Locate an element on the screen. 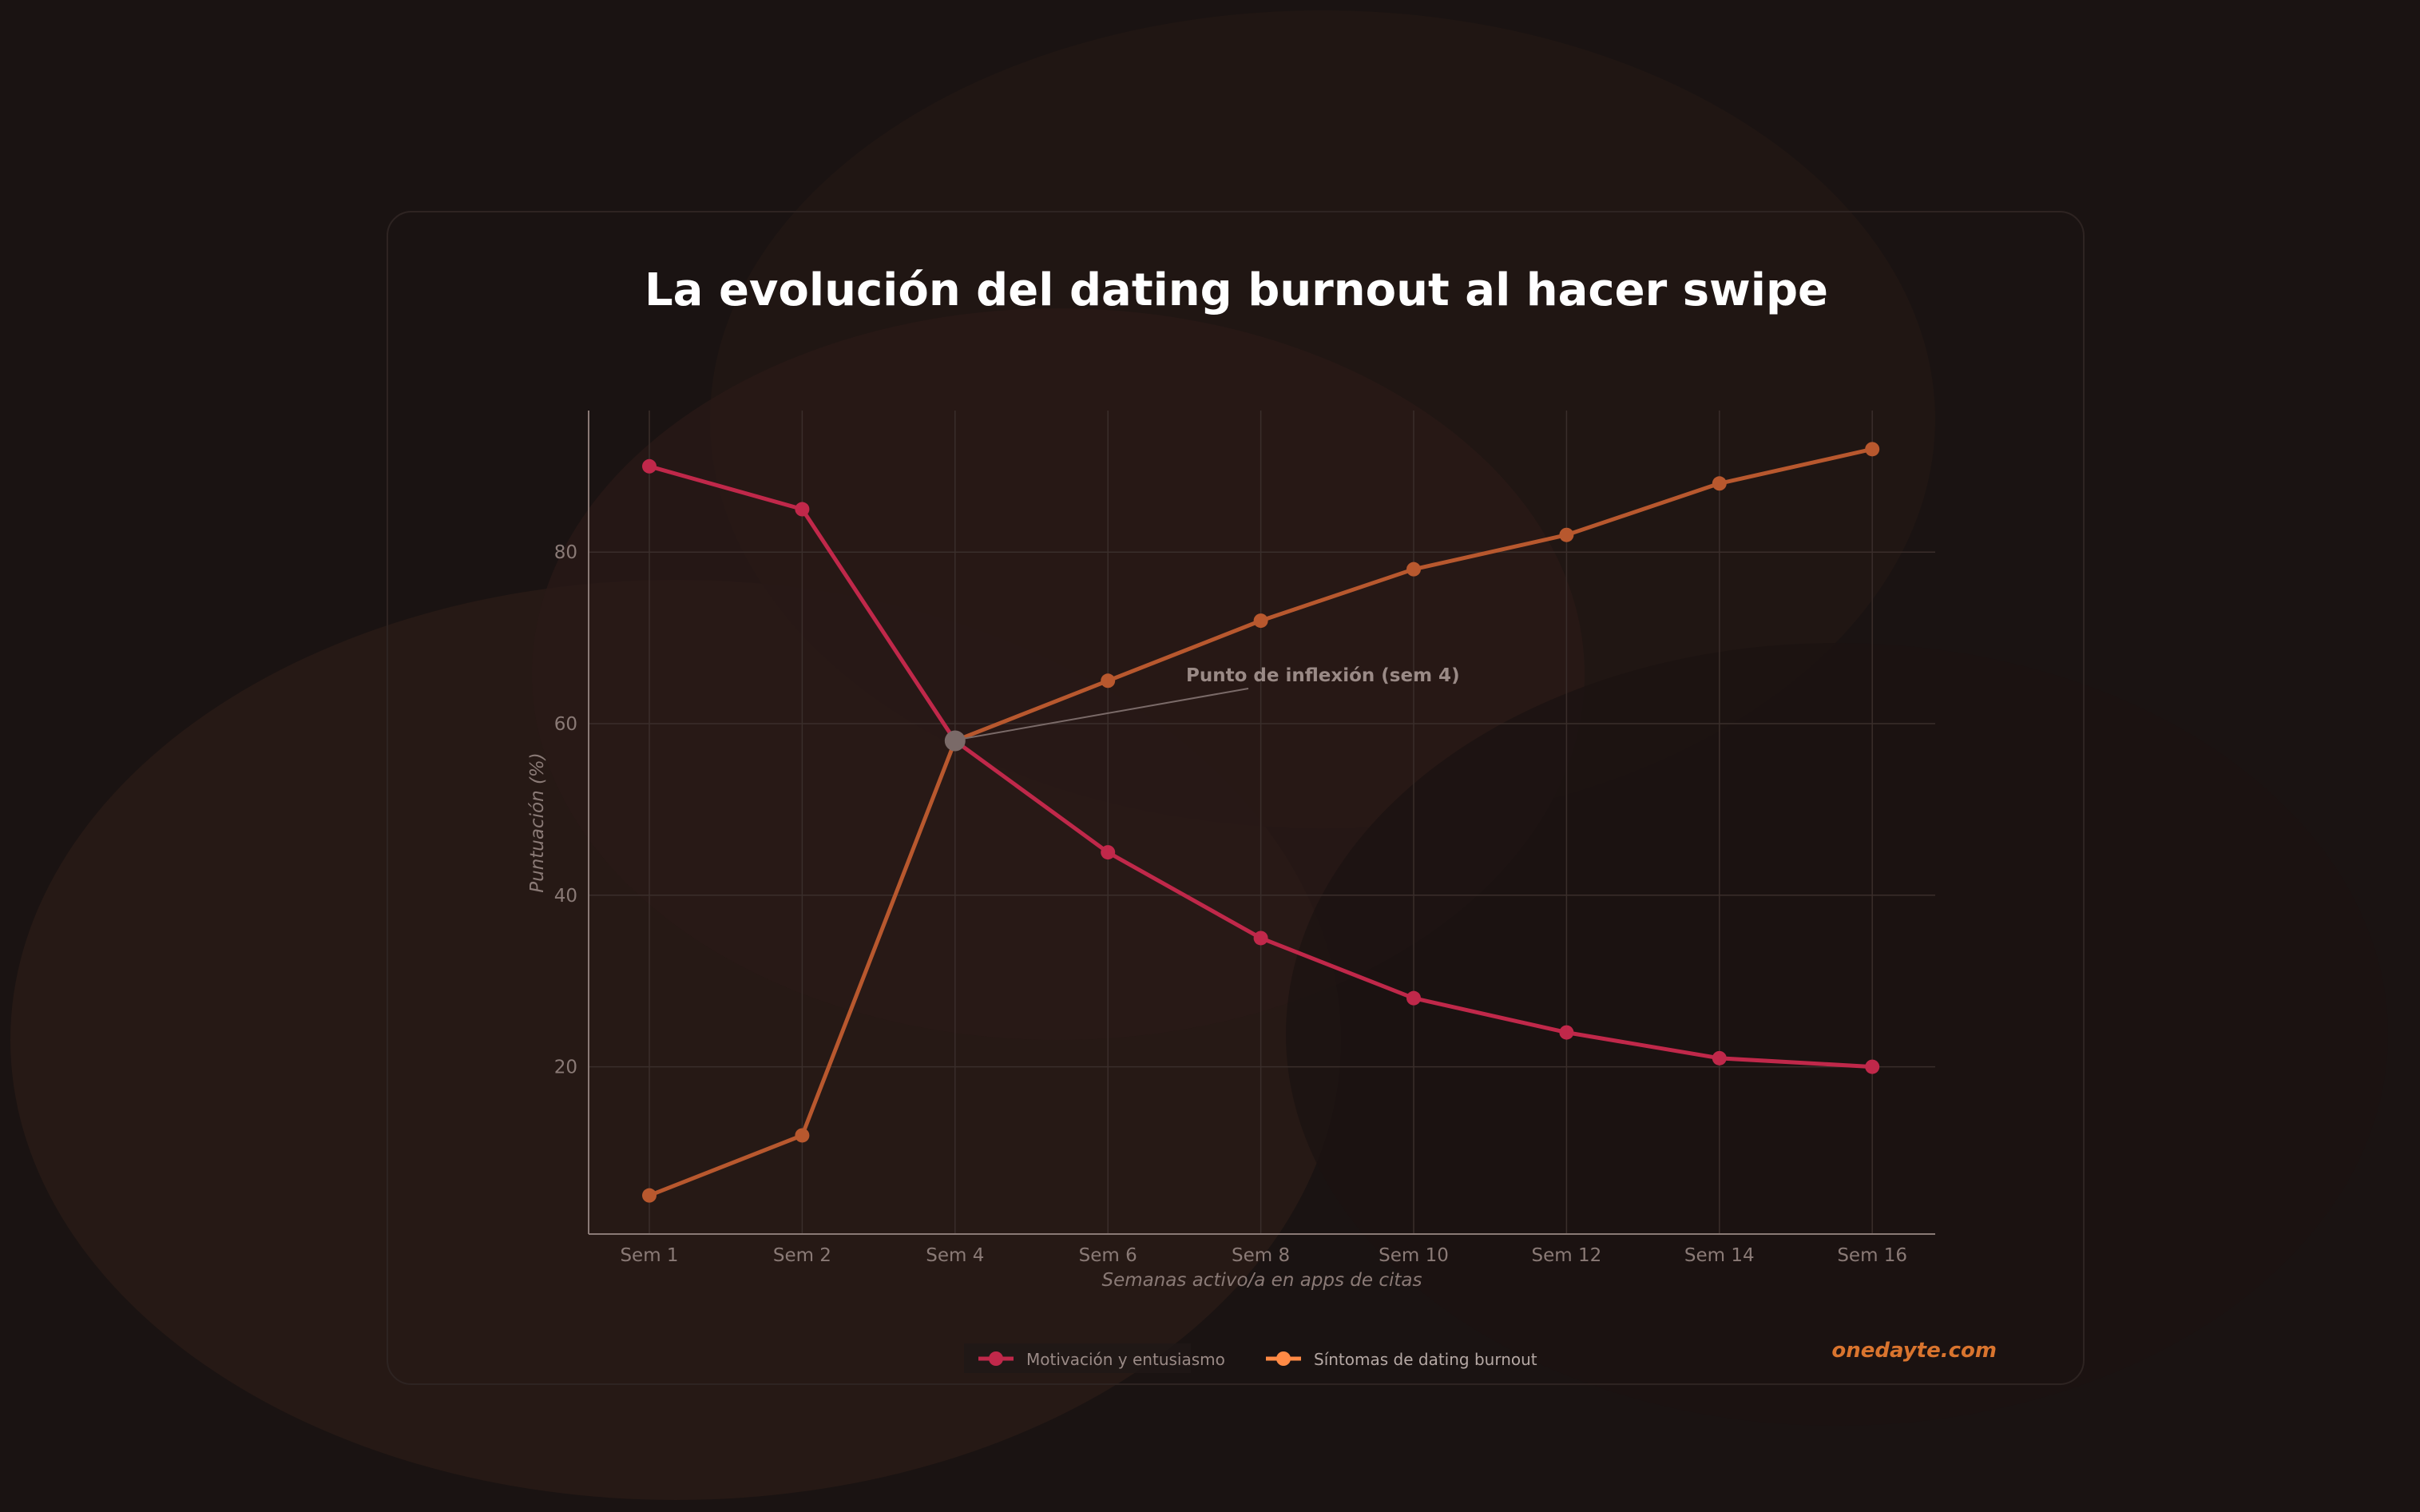 This screenshot has width=2420, height=1512. y-tick-label: 20 is located at coordinates (565, 1068).